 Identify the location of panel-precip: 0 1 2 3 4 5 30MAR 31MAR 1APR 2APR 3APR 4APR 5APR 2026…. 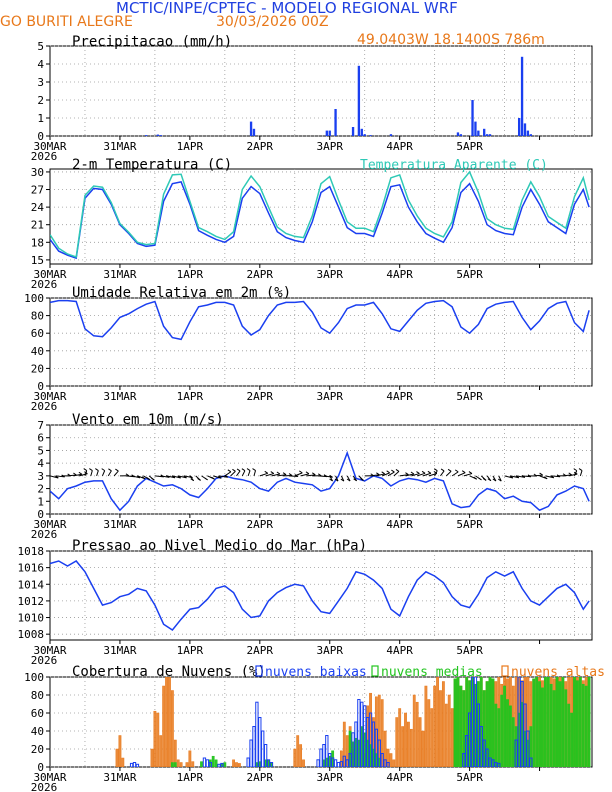
(312, 98).